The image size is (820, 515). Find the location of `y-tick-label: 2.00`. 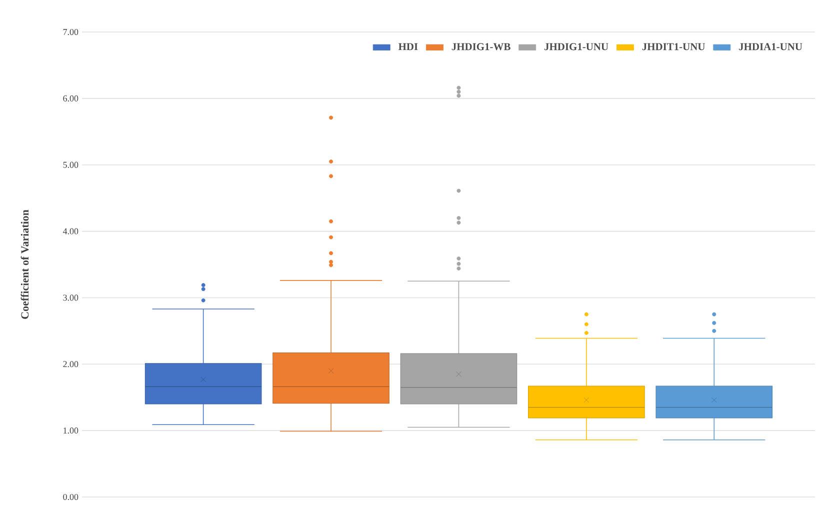

y-tick-label: 2.00 is located at coordinates (70, 364).